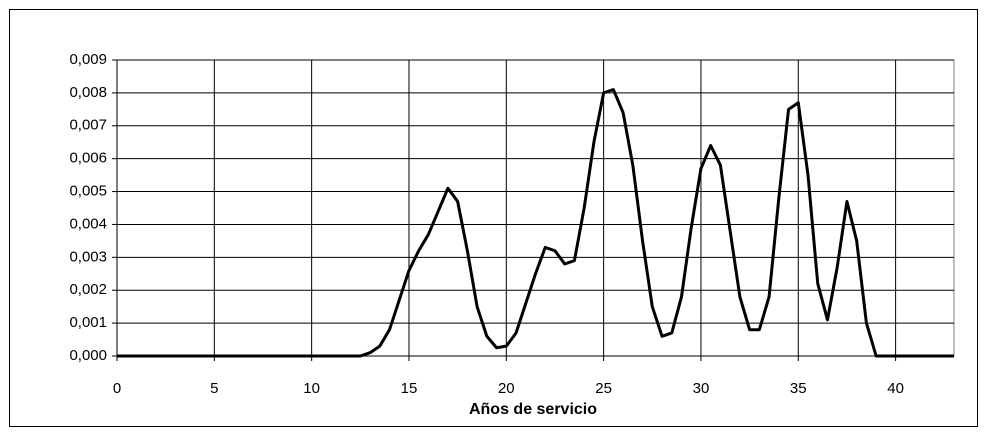 The image size is (987, 436). I want to click on y-tick-label: 0,004, so click(88, 223).